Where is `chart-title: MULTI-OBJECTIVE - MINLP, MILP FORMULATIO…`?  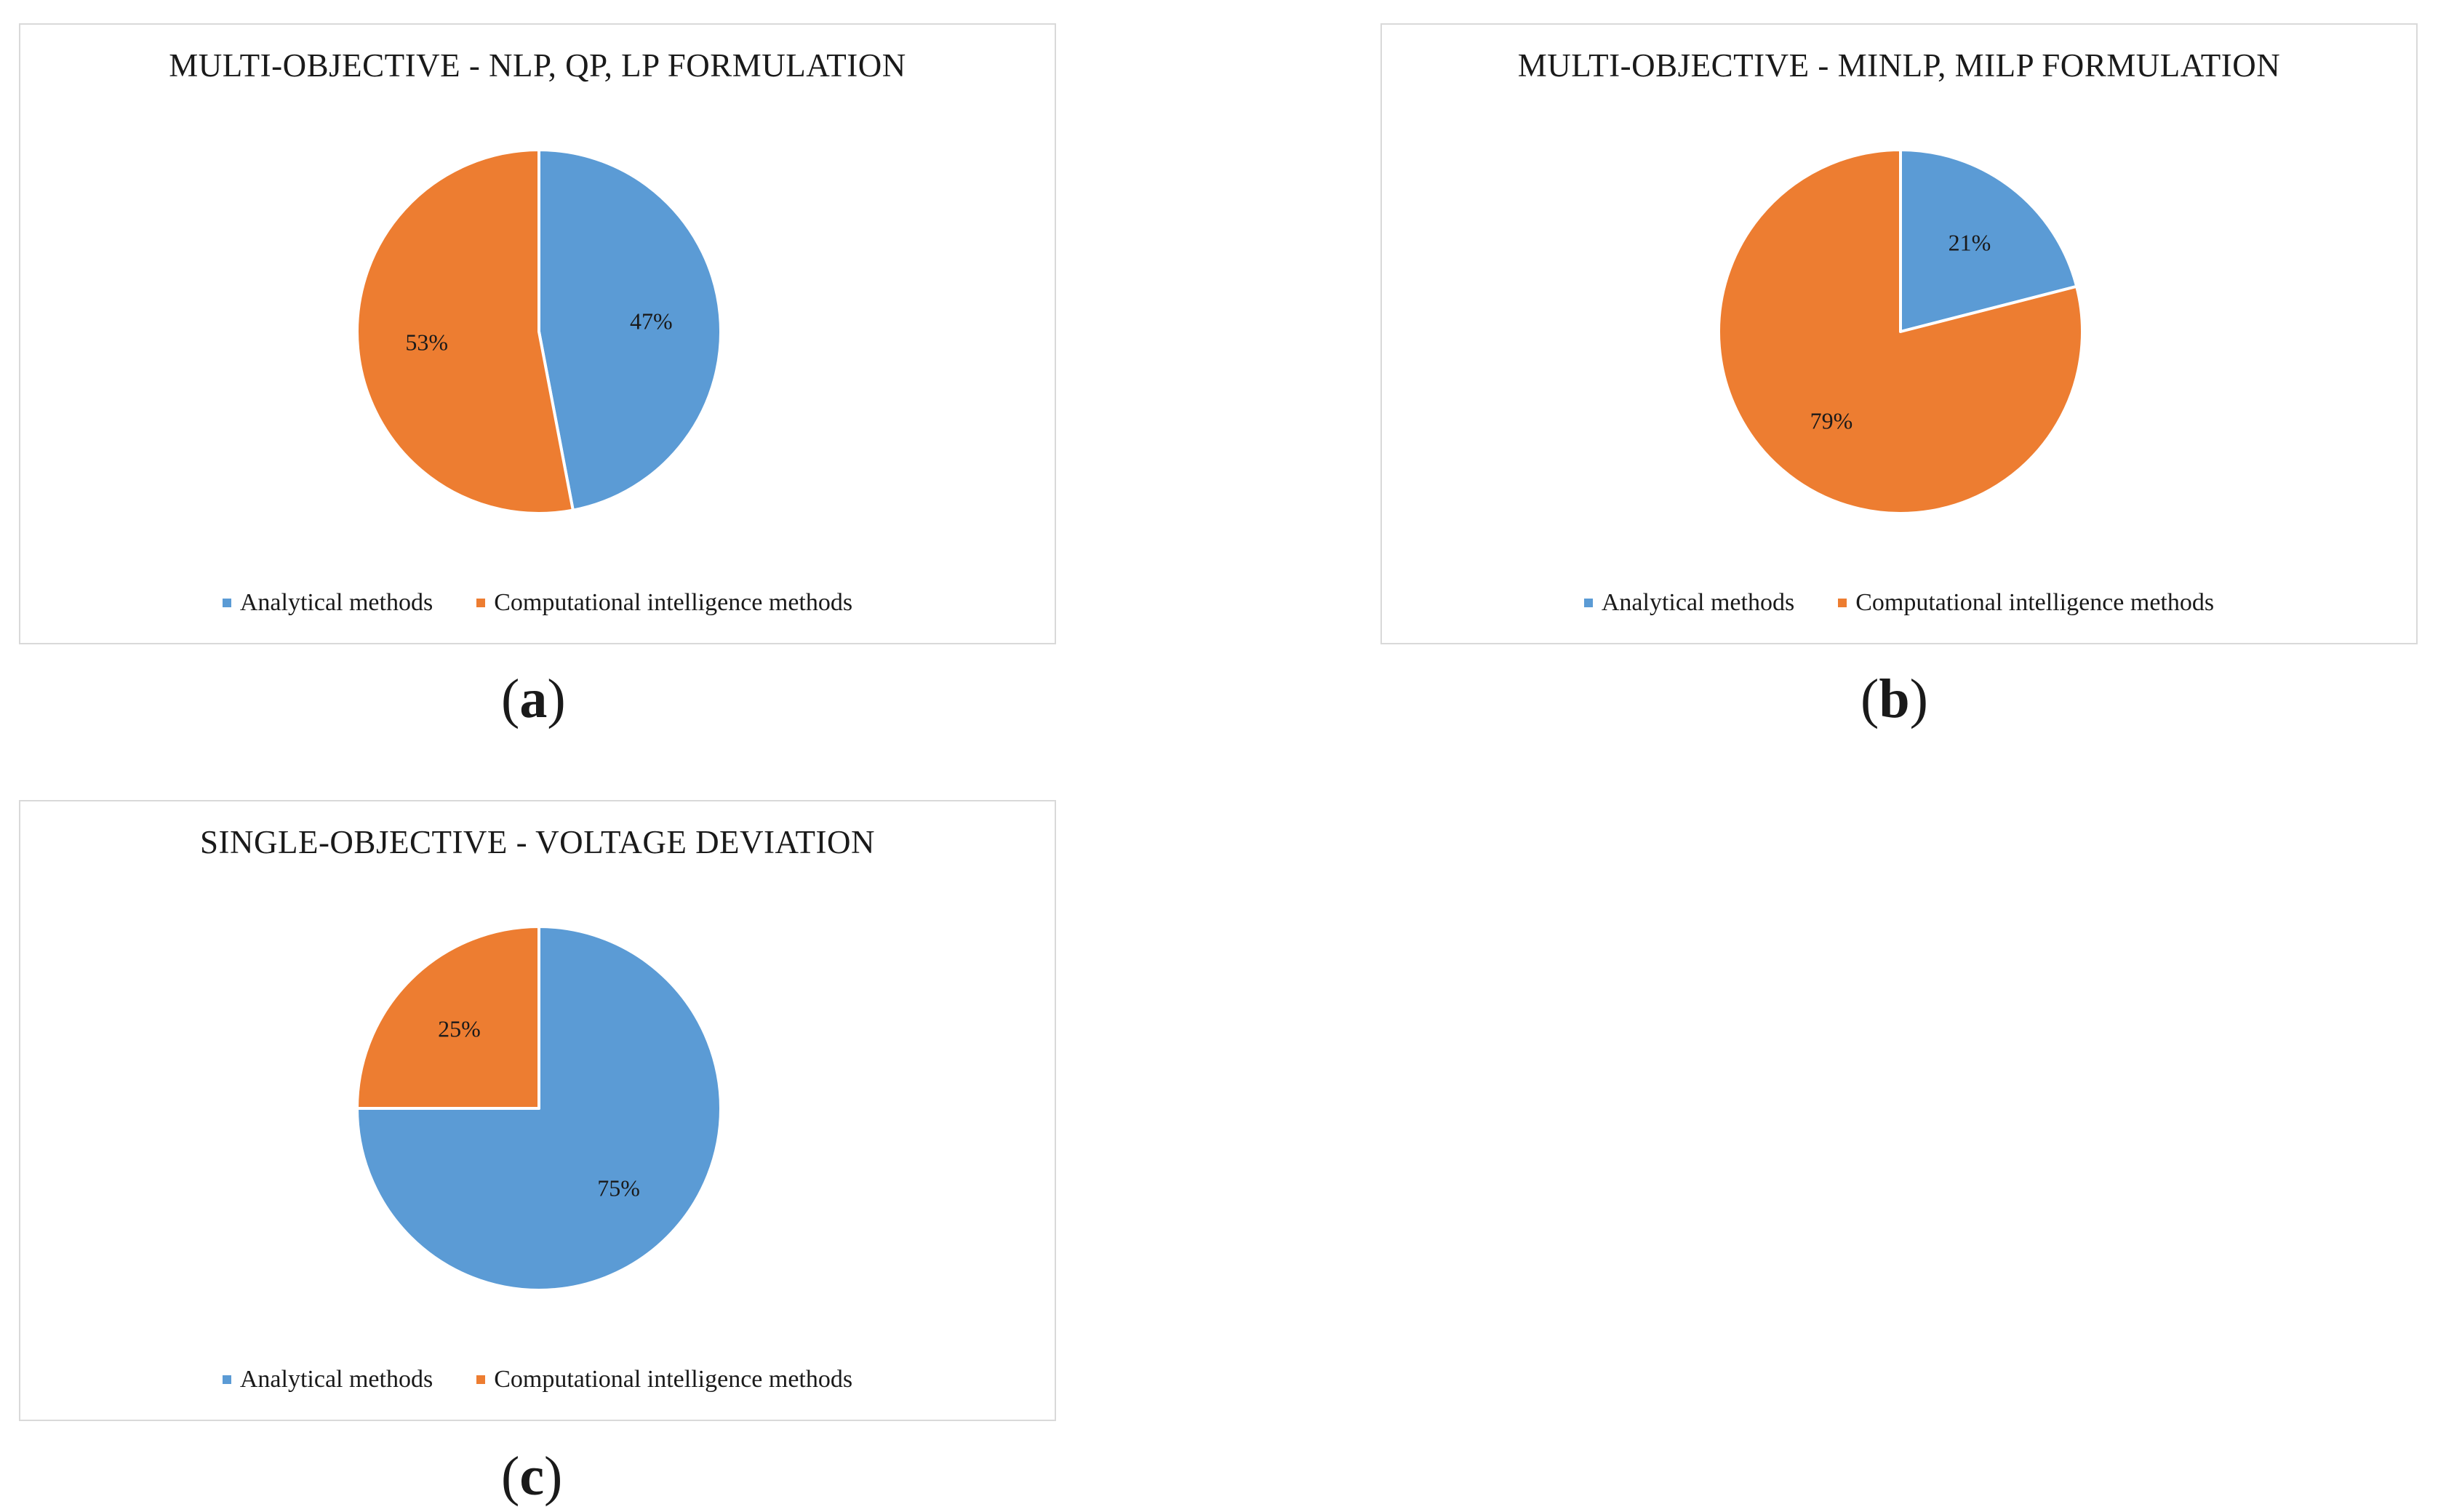 chart-title: MULTI-OBJECTIVE - MINLP, MILP FORMULATIO… is located at coordinates (1899, 65).